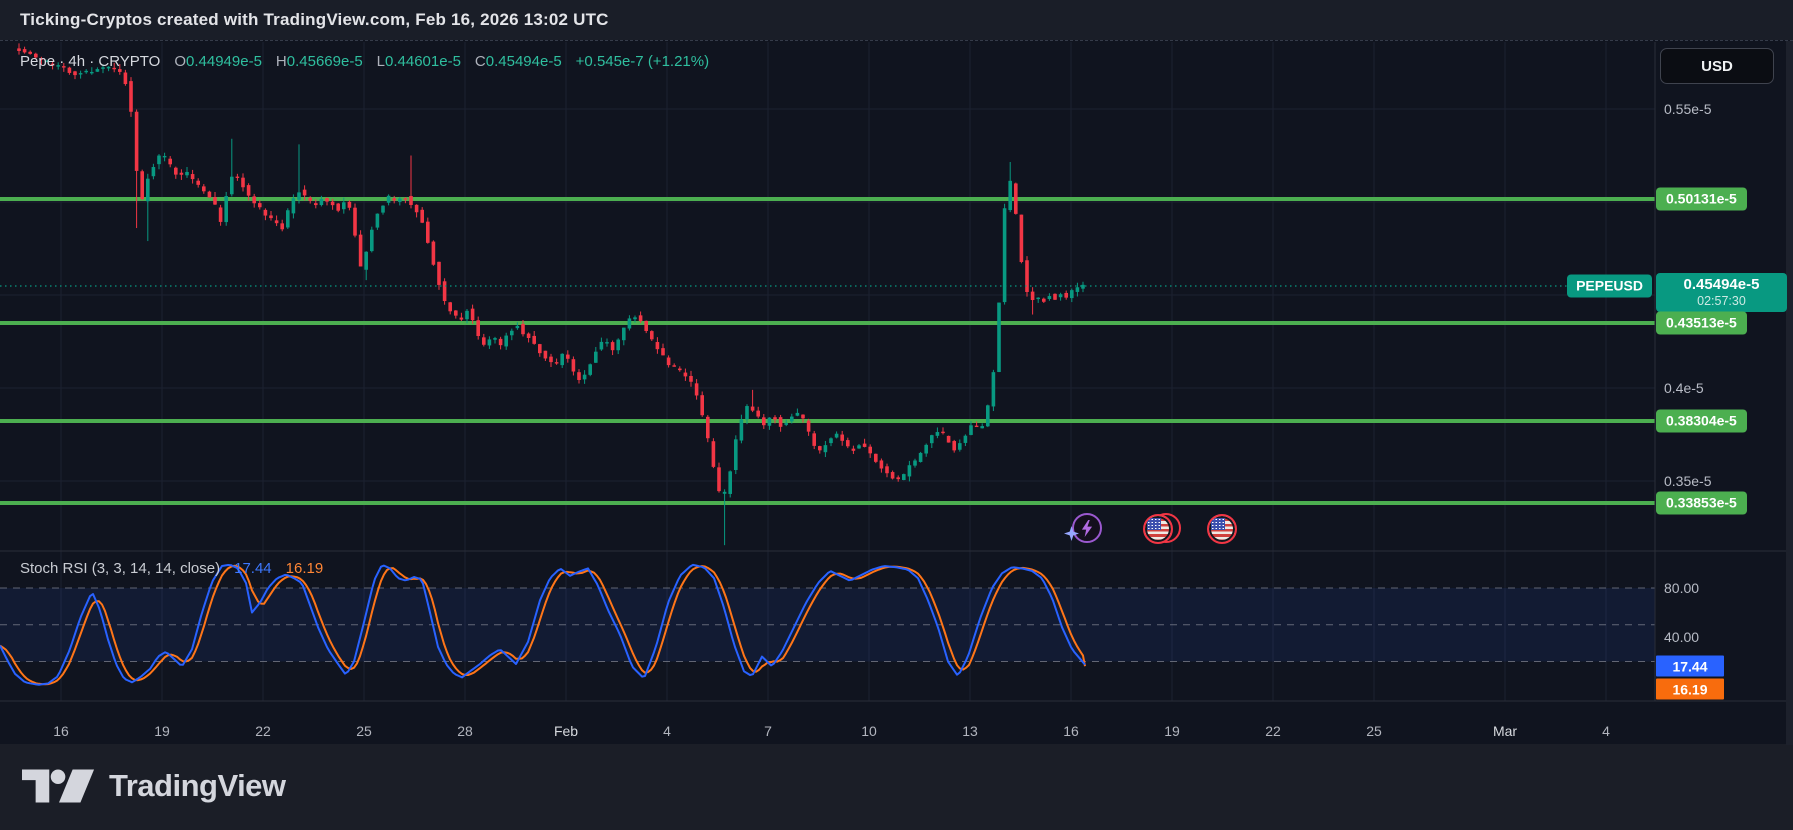 Image resolution: width=1793 pixels, height=830 pixels. Describe the element at coordinates (896, 787) in the screenshot. I see `footer-bar: TradingView` at that location.